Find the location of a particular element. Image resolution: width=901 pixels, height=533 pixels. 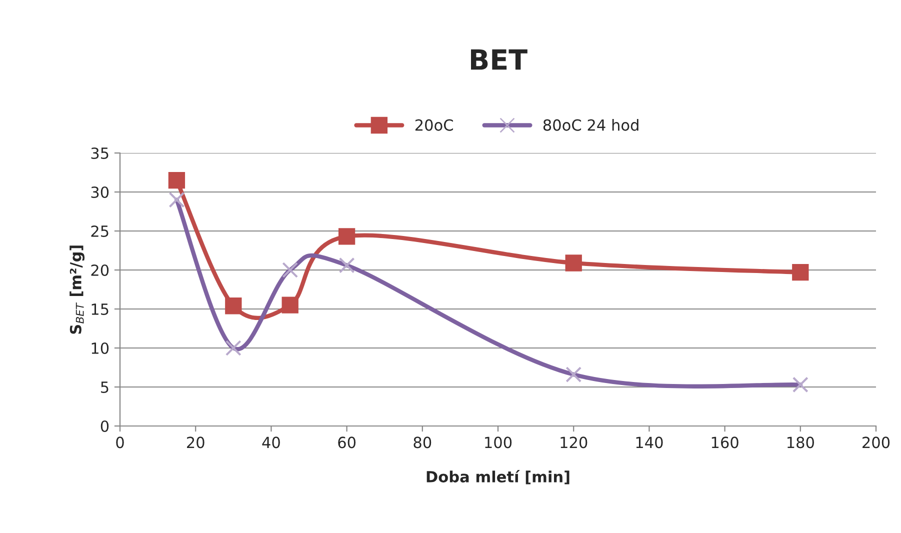

x-tick-label: 60 is located at coordinates (347, 442).